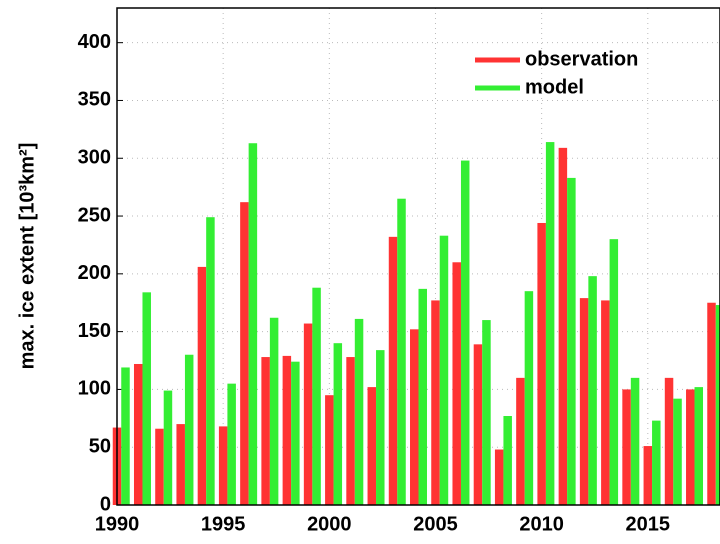 The width and height of the screenshot is (720, 544). I want to click on y-tick-label: 200, so click(94, 273).